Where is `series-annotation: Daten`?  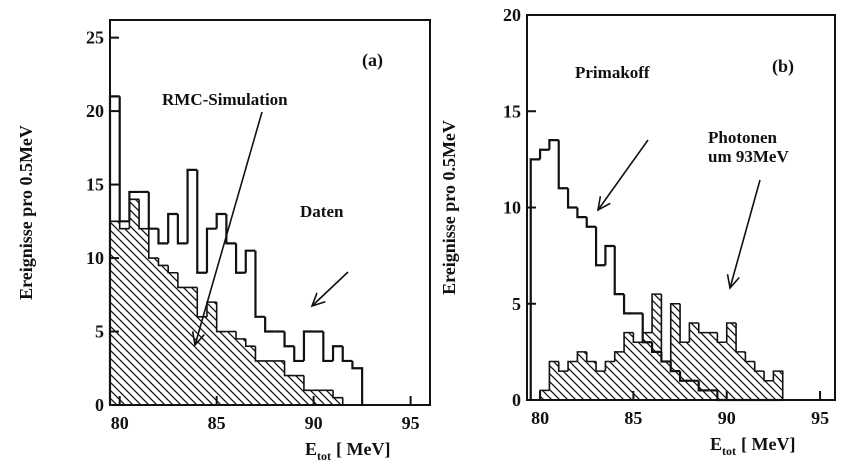
series-annotation: Daten is located at coordinates (322, 211).